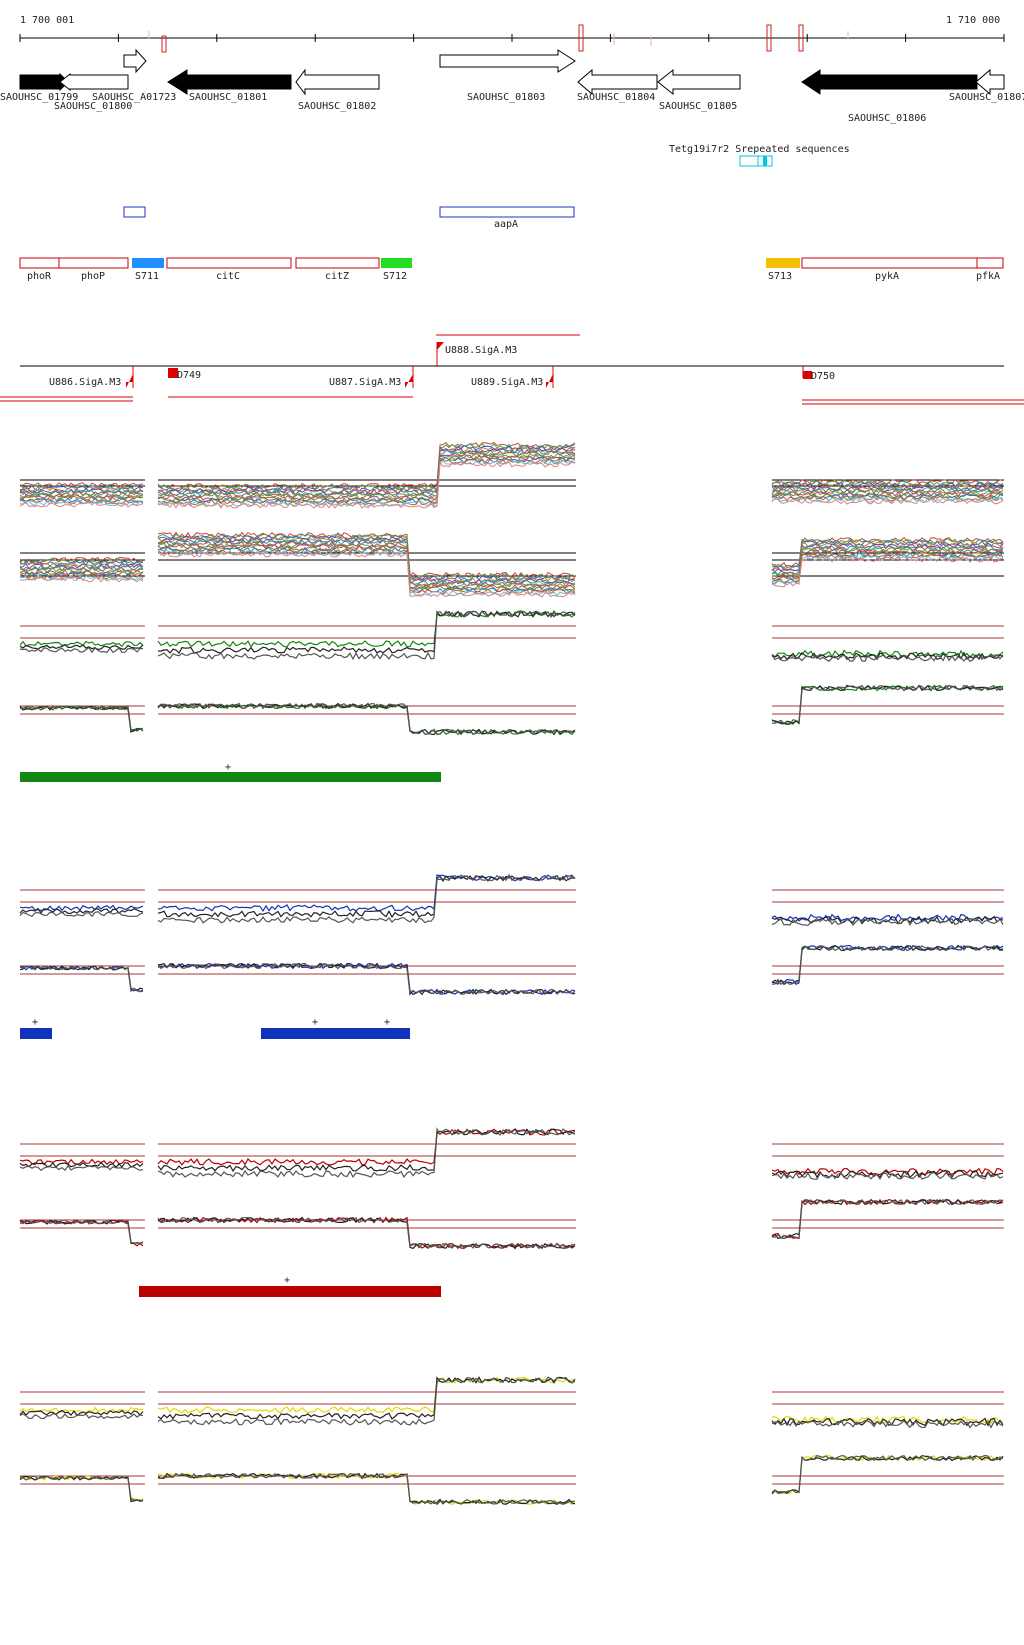 The image size is (1024, 1645). What do you see at coordinates (887, 276) in the screenshot?
I see `svg-text: pykA` at bounding box center [887, 276].